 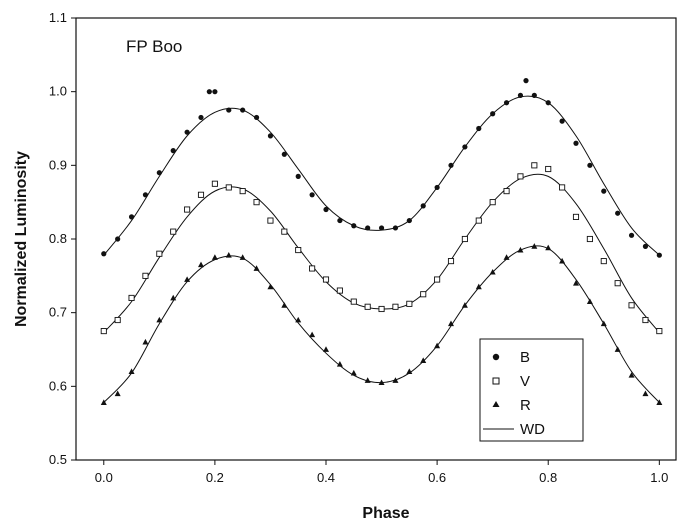 I want to click on y-tick-label: 1.1, so click(x=58, y=17).